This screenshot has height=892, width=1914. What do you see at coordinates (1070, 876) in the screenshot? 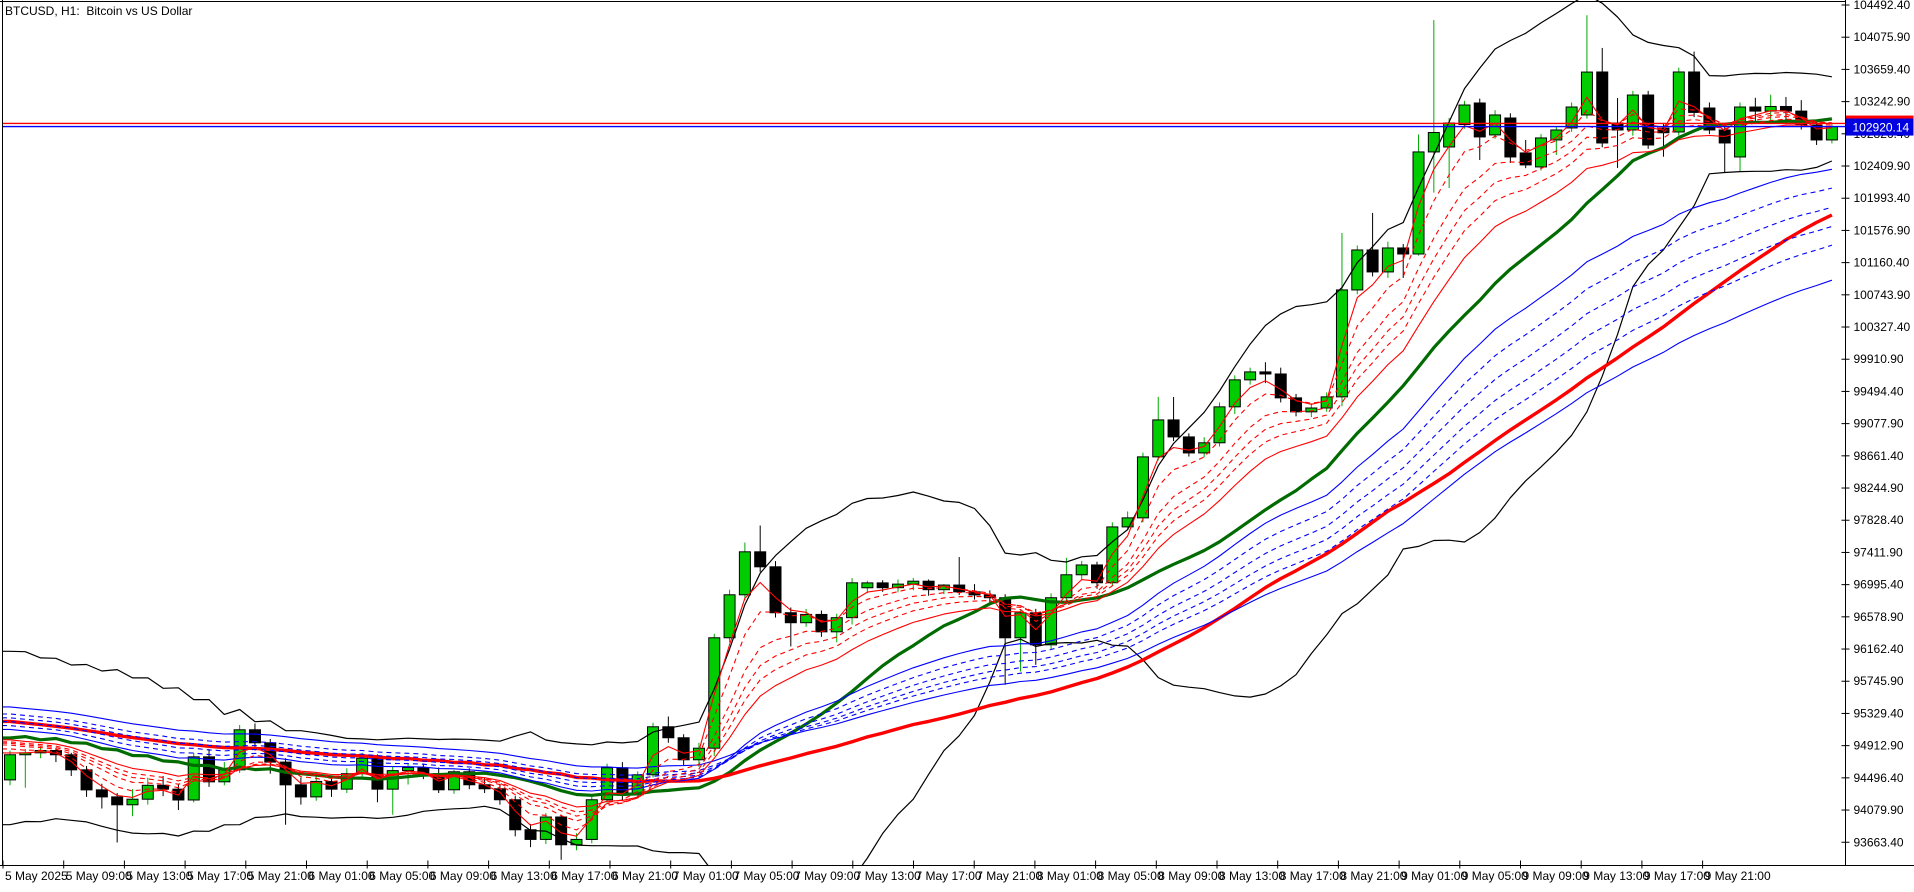
I see `time-tick-label: 8 May 01:00` at bounding box center [1070, 876].